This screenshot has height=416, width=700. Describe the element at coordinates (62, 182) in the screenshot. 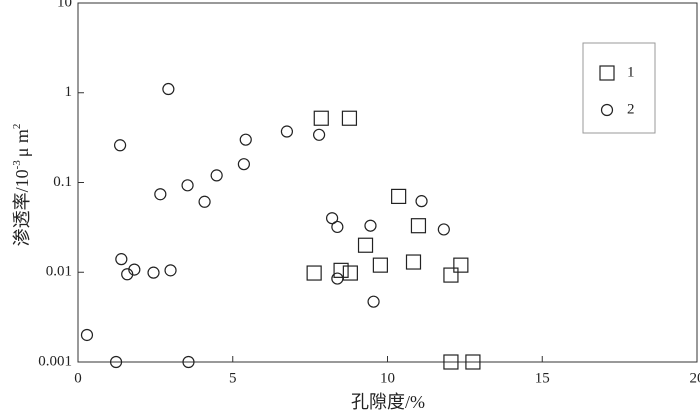

I see `y-tick-label: 0.1` at that location.